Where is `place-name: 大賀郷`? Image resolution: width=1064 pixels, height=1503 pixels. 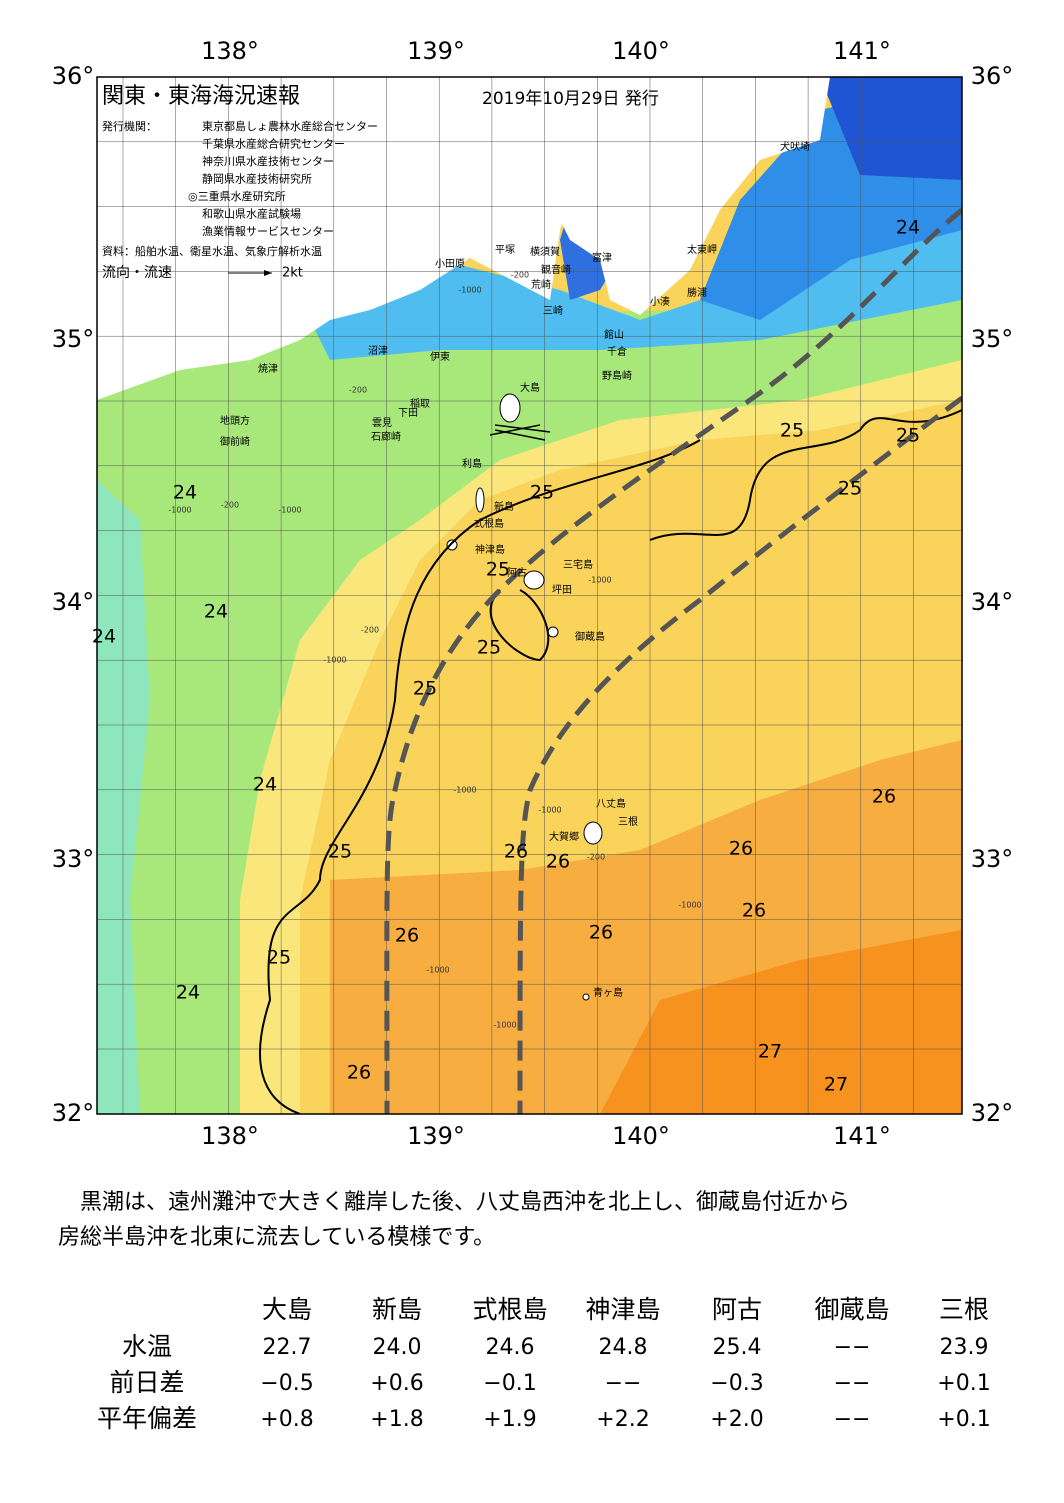 place-name: 大賀郷 is located at coordinates (564, 836).